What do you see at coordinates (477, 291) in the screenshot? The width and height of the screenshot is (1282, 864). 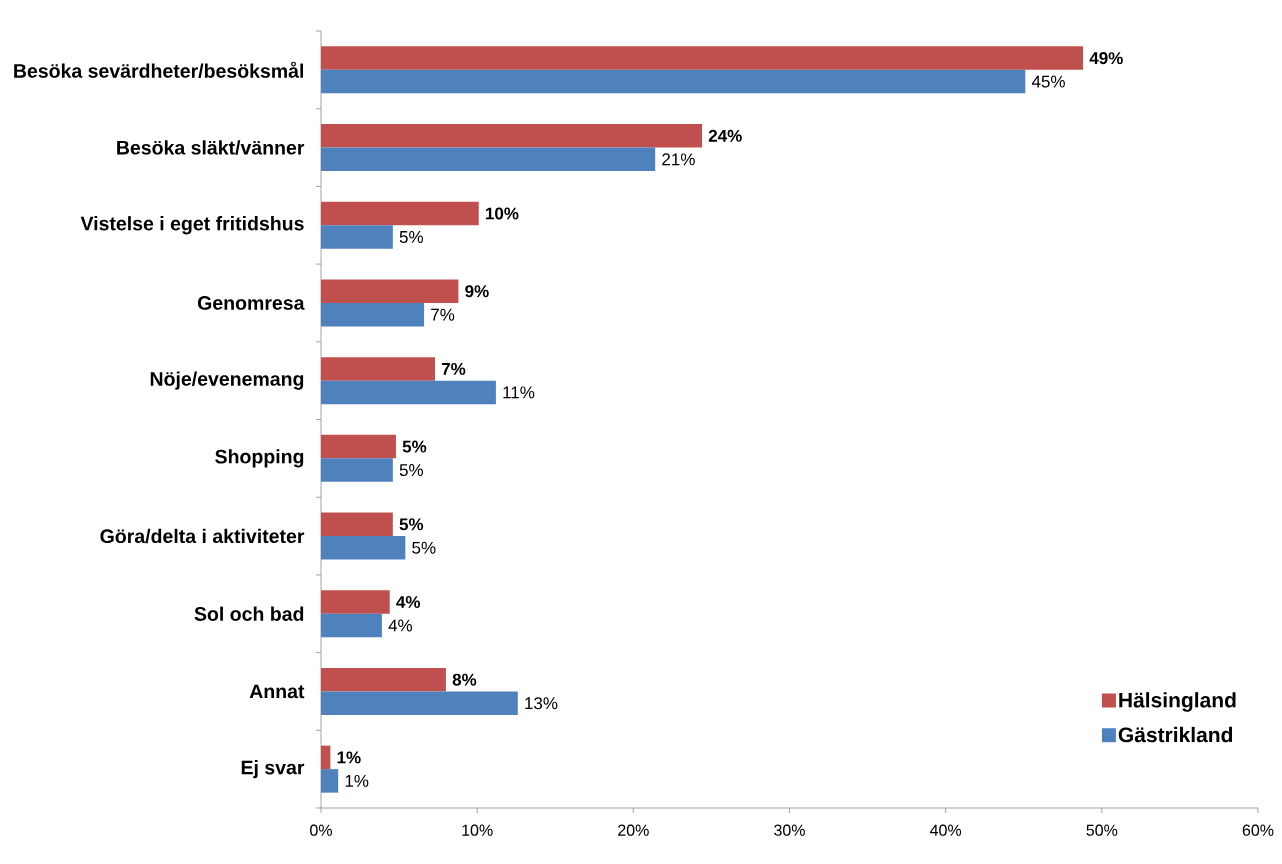 I see `data-label: 9%` at bounding box center [477, 291].